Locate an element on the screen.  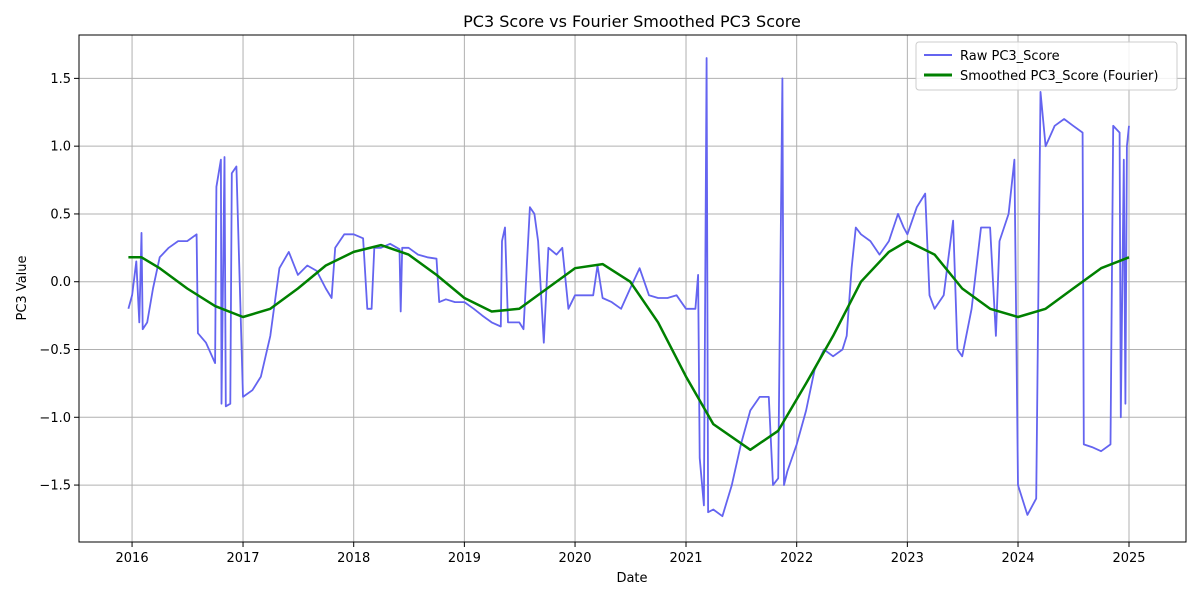
y-tick-label: 0.5 is located at coordinates (60, 214).